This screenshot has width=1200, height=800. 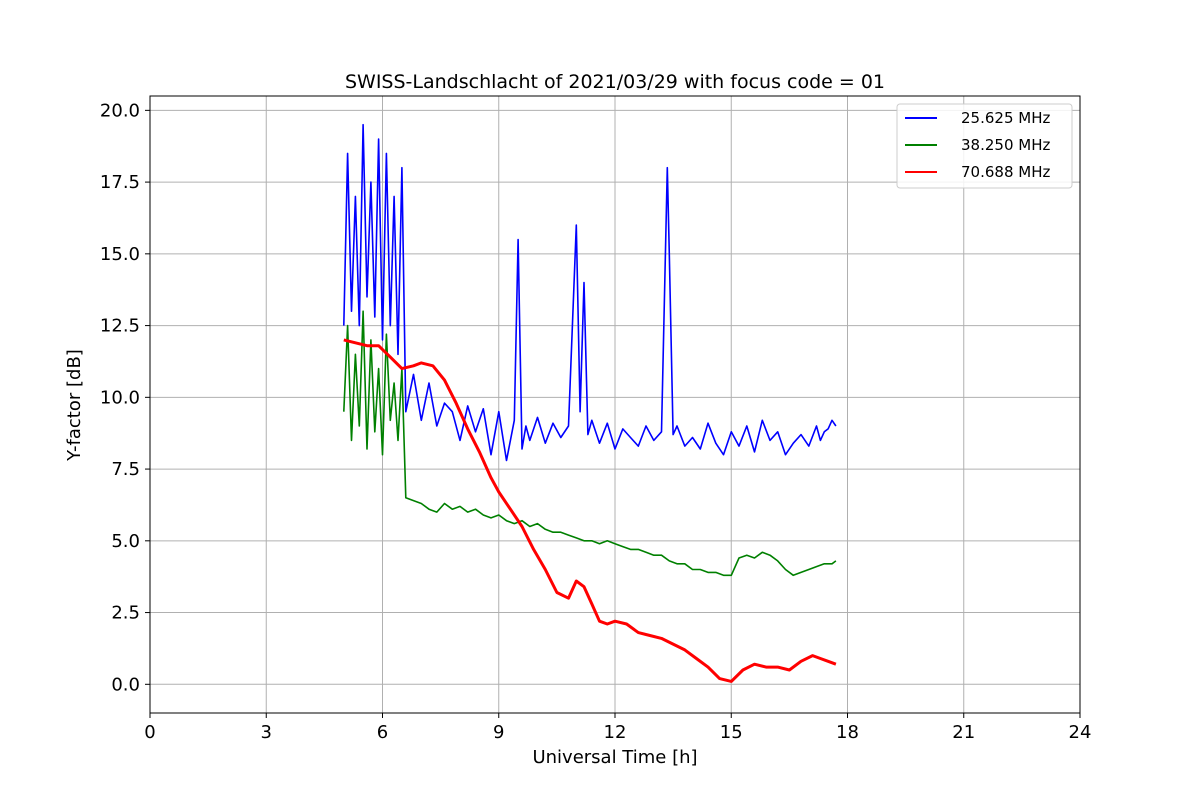 I want to click on y-tick-label: 10.0, so click(x=120, y=397).